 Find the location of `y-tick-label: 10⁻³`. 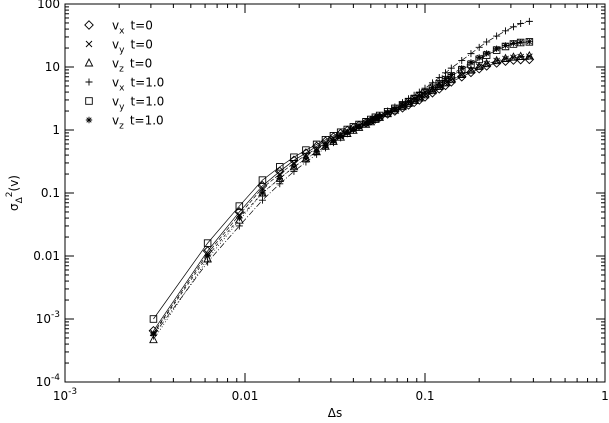

y-tick-label: 10⁻³ is located at coordinates (48, 318).